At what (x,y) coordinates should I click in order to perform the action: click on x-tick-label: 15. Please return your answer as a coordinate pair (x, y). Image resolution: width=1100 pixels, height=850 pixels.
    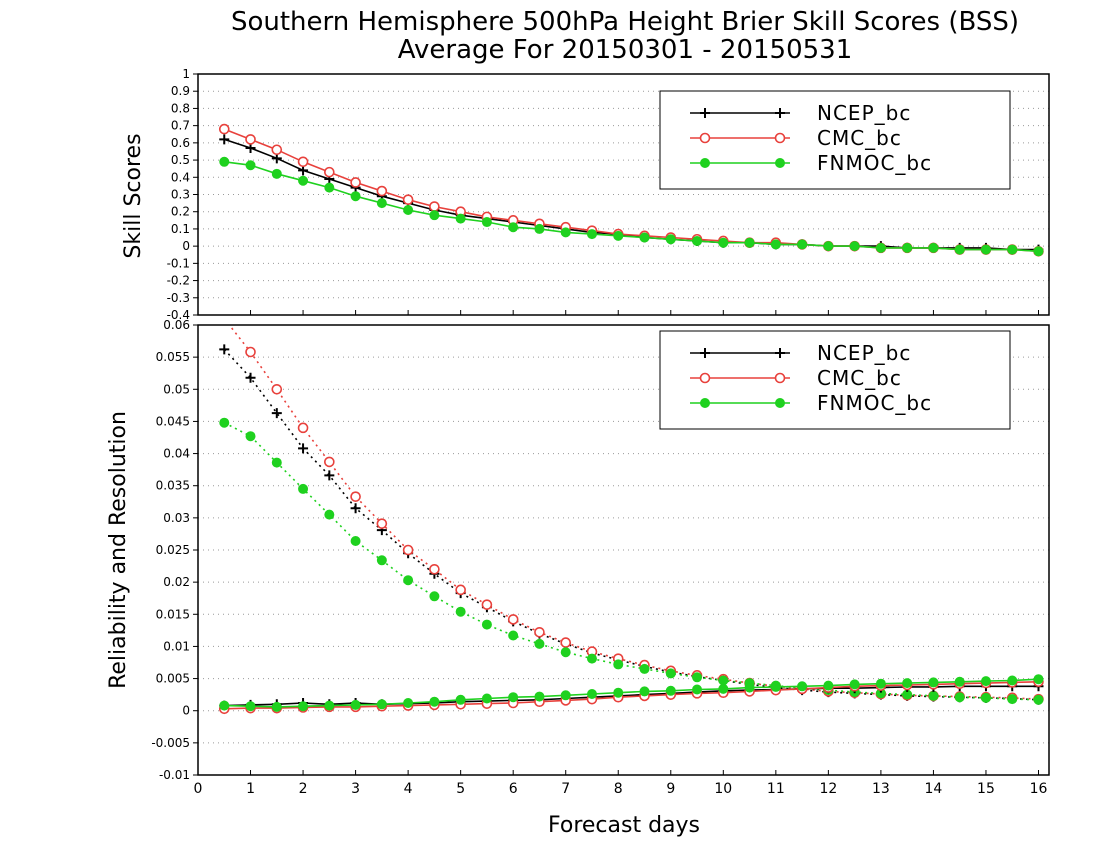
    Looking at the image, I should click on (986, 789).